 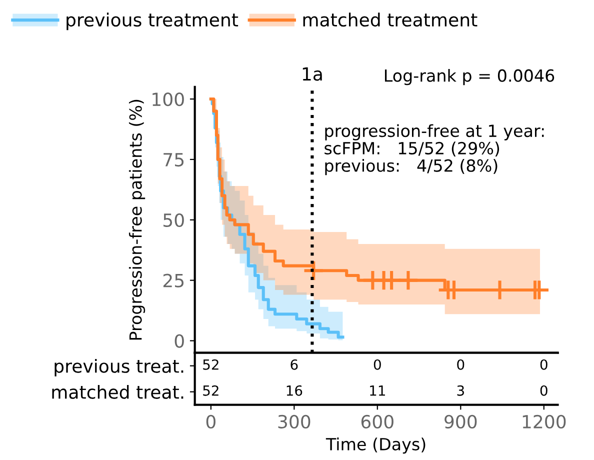 What do you see at coordinates (152, 21) in the screenshot?
I see `legend-label: previous treatment` at bounding box center [152, 21].